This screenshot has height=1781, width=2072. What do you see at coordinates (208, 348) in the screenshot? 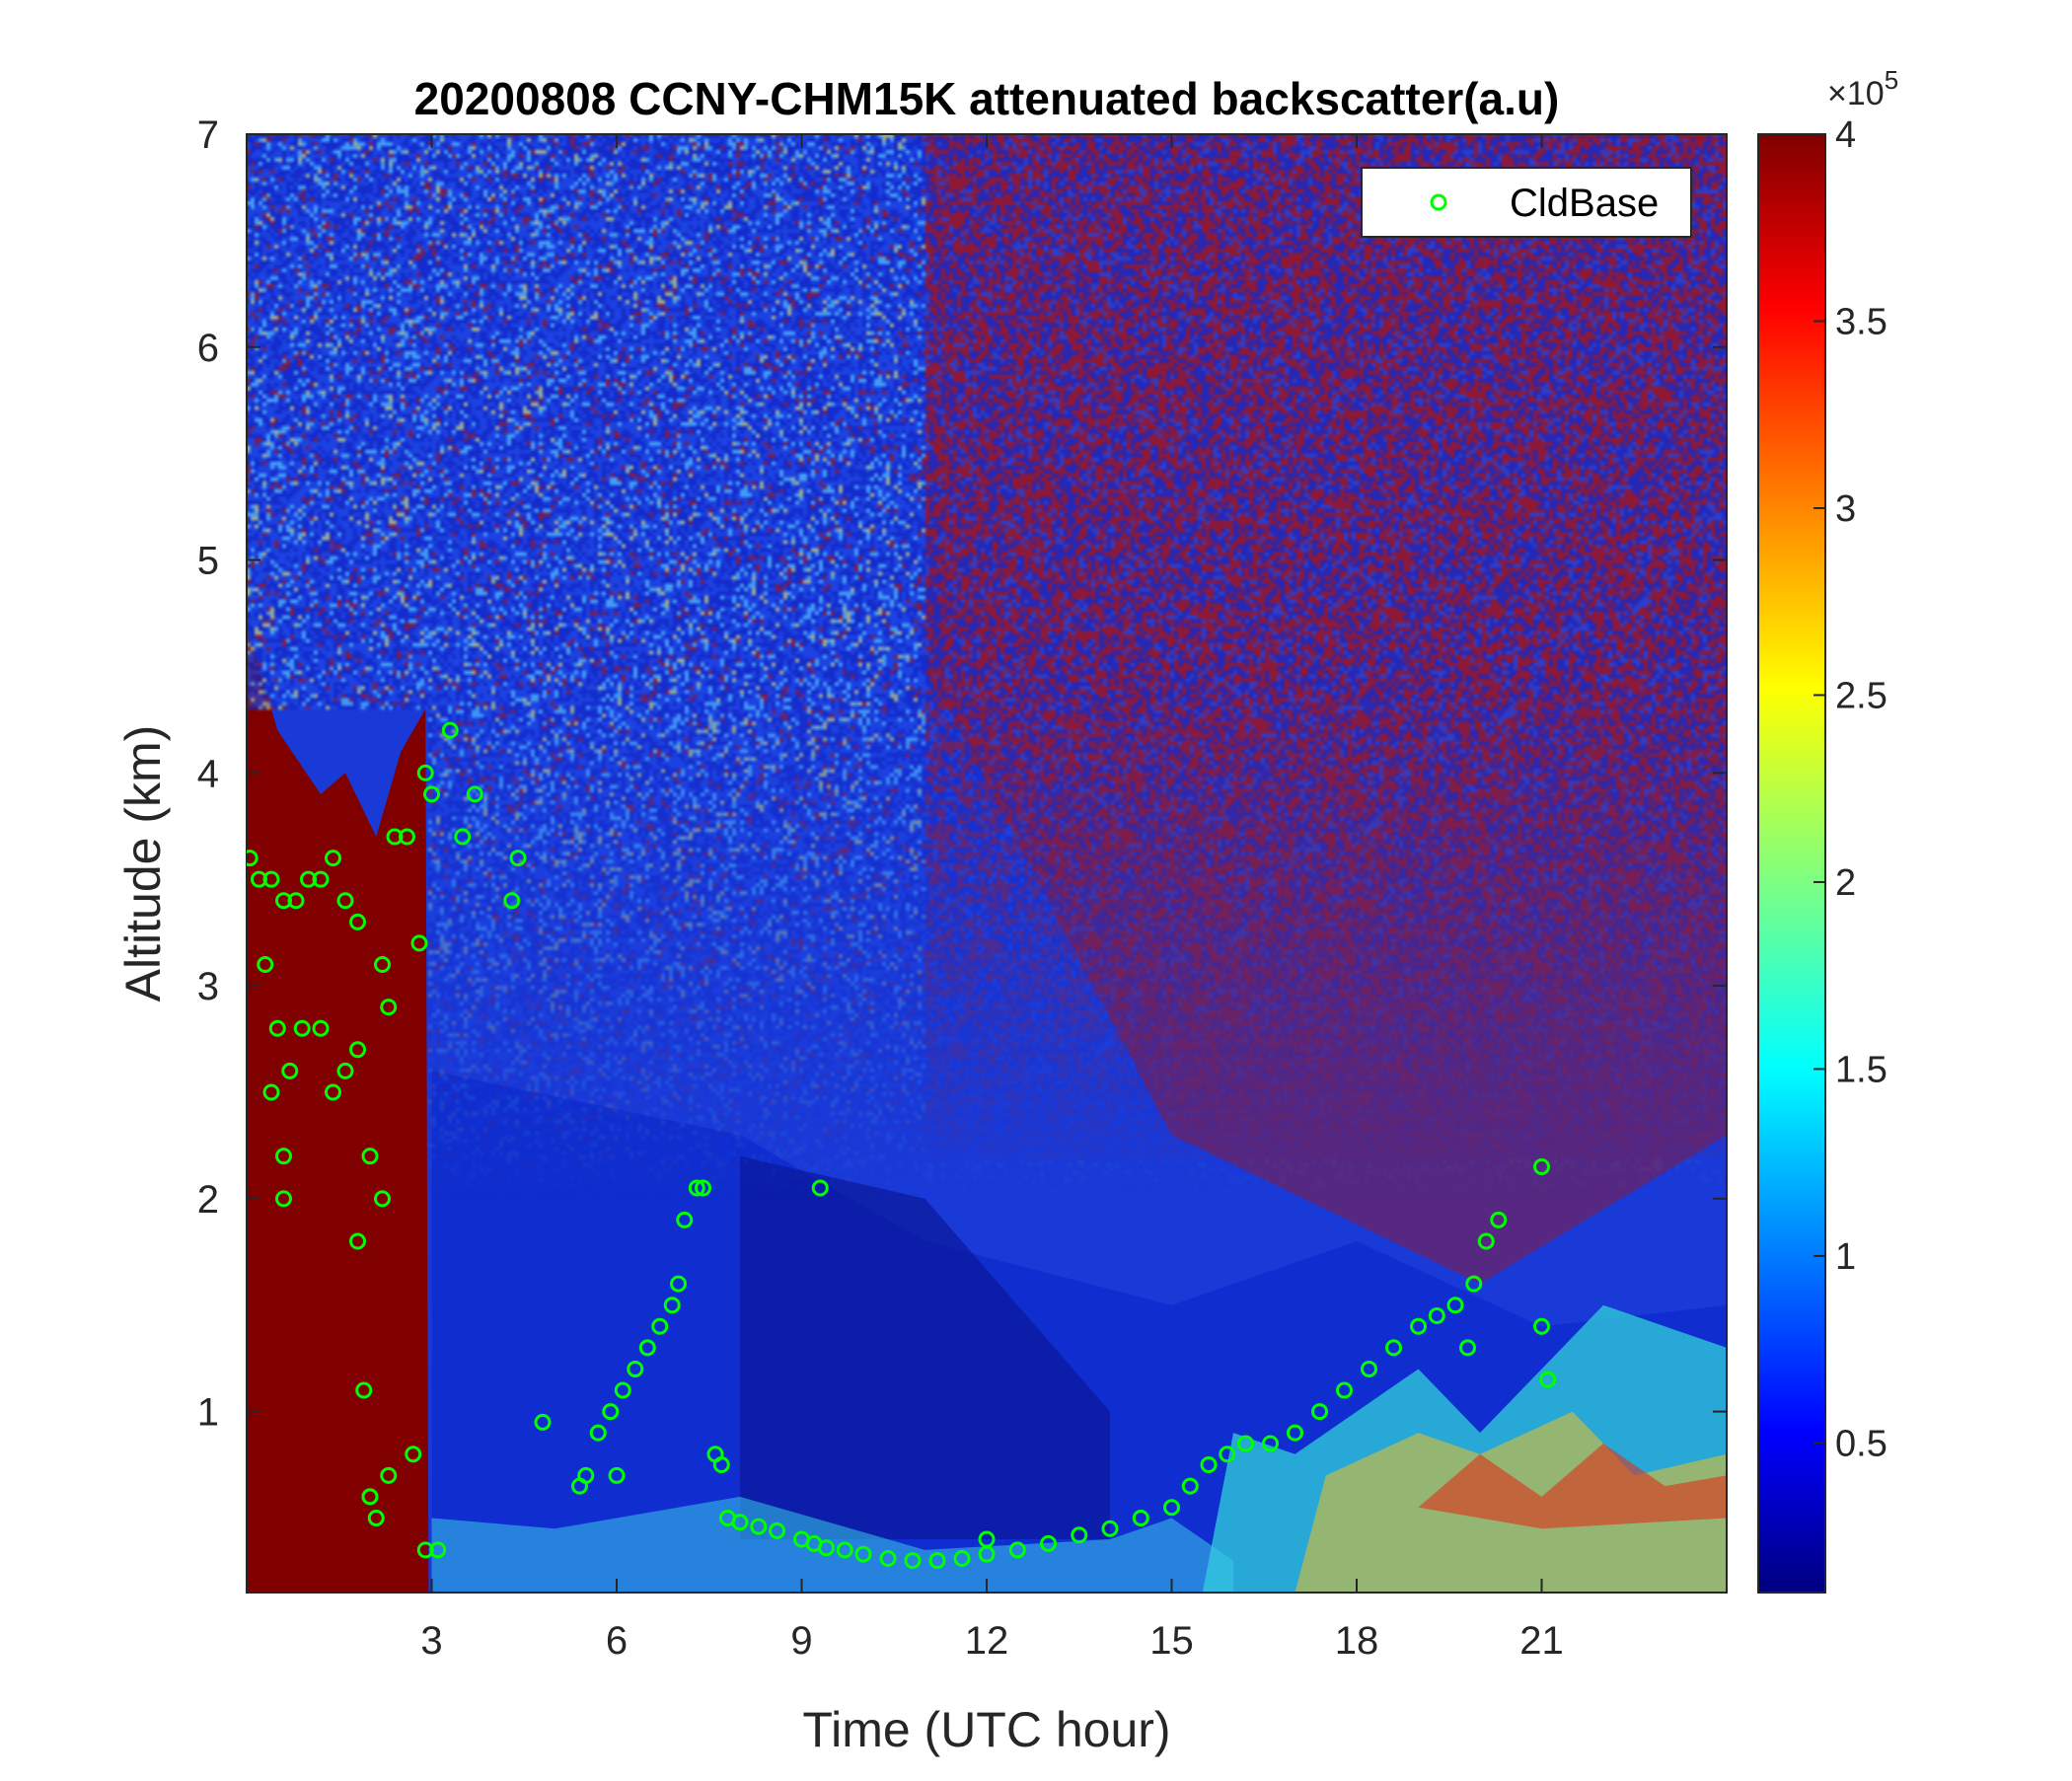
I see `y-tick-label: 6` at bounding box center [208, 348].